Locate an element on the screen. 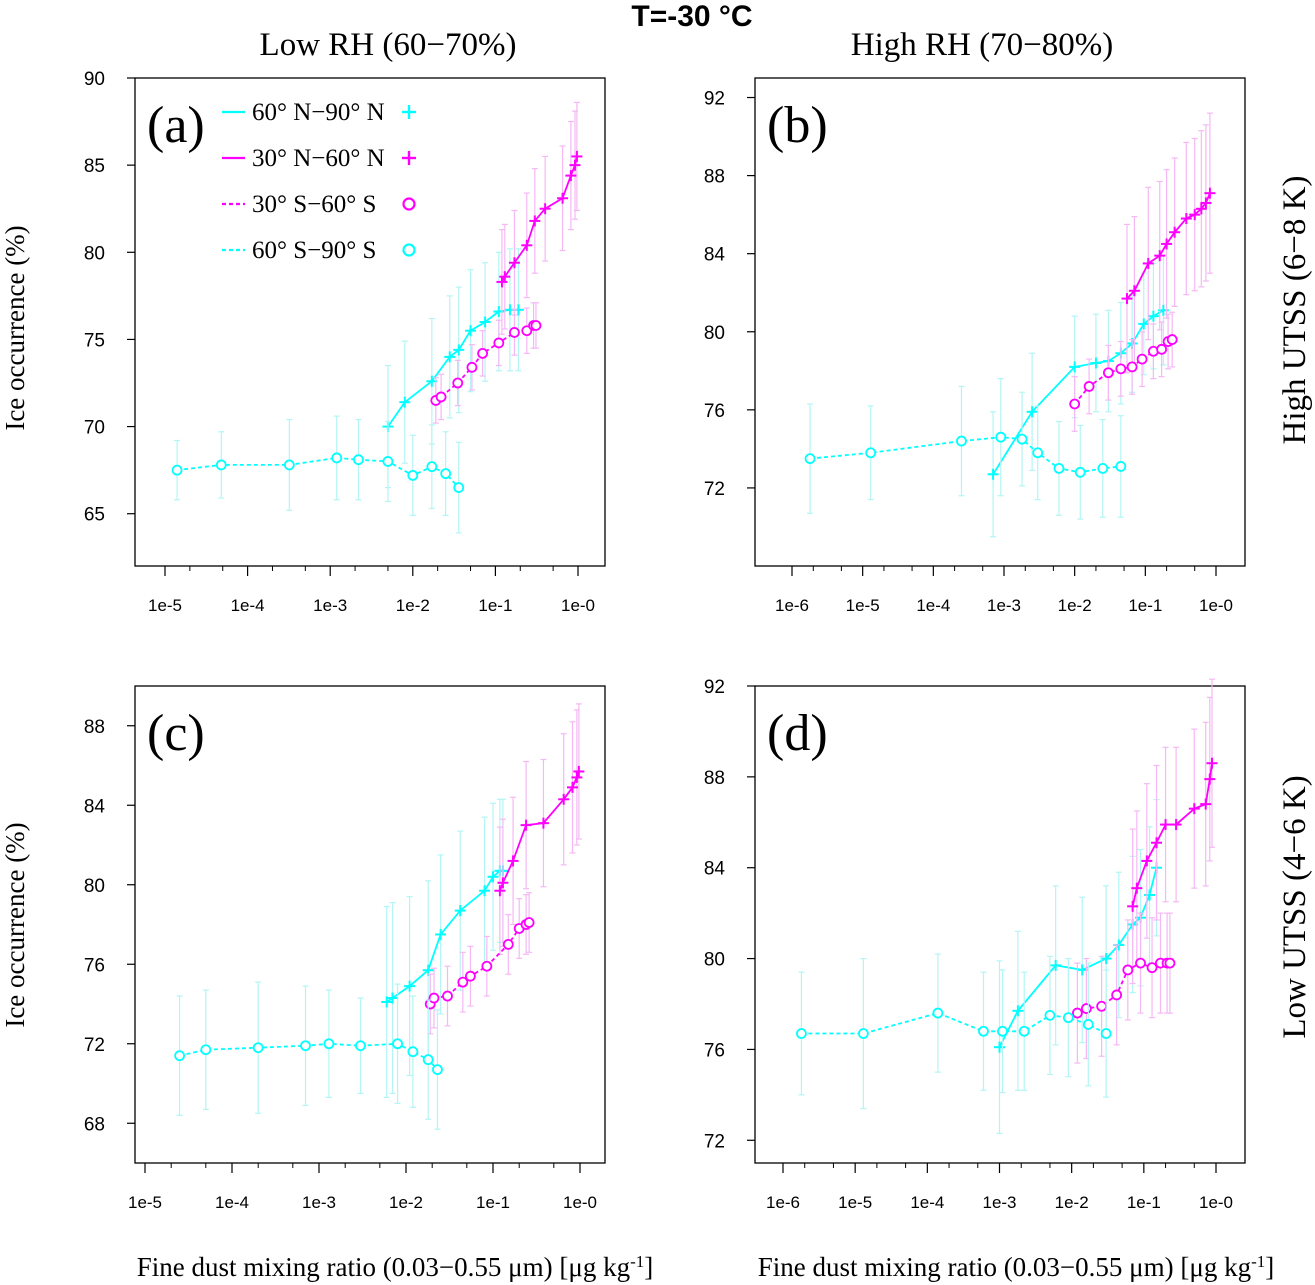  figure-title: T=-30 °C is located at coordinates (691, 16).